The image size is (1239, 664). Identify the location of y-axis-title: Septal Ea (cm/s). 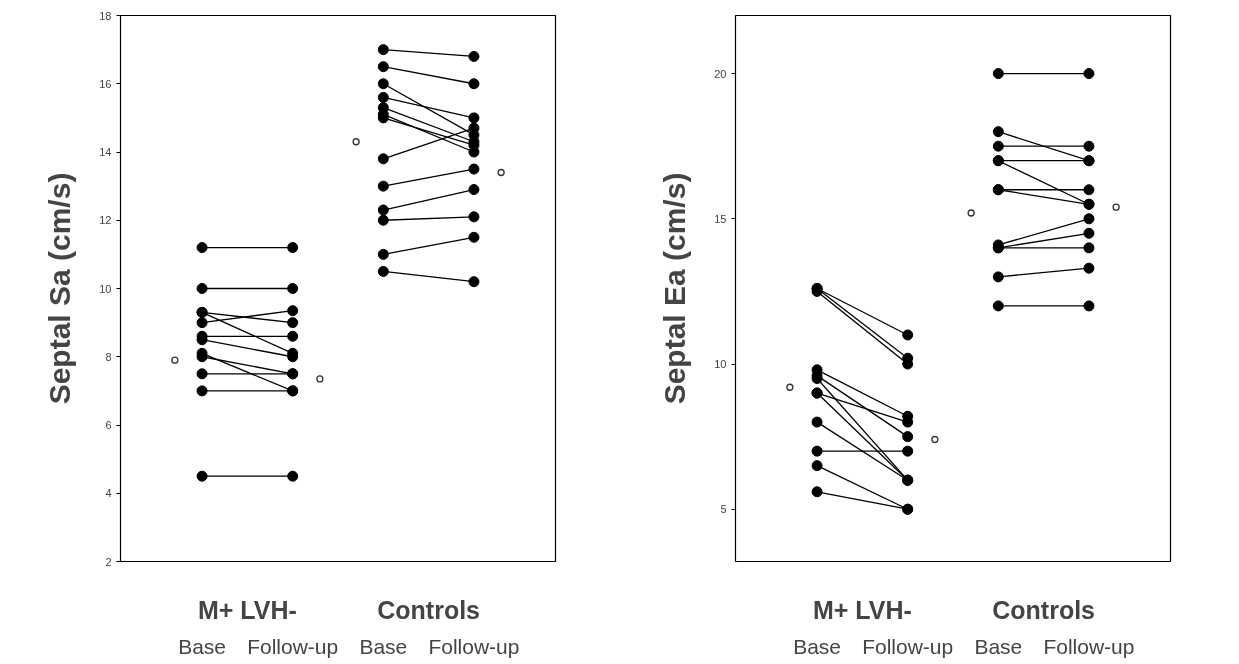
(675, 288).